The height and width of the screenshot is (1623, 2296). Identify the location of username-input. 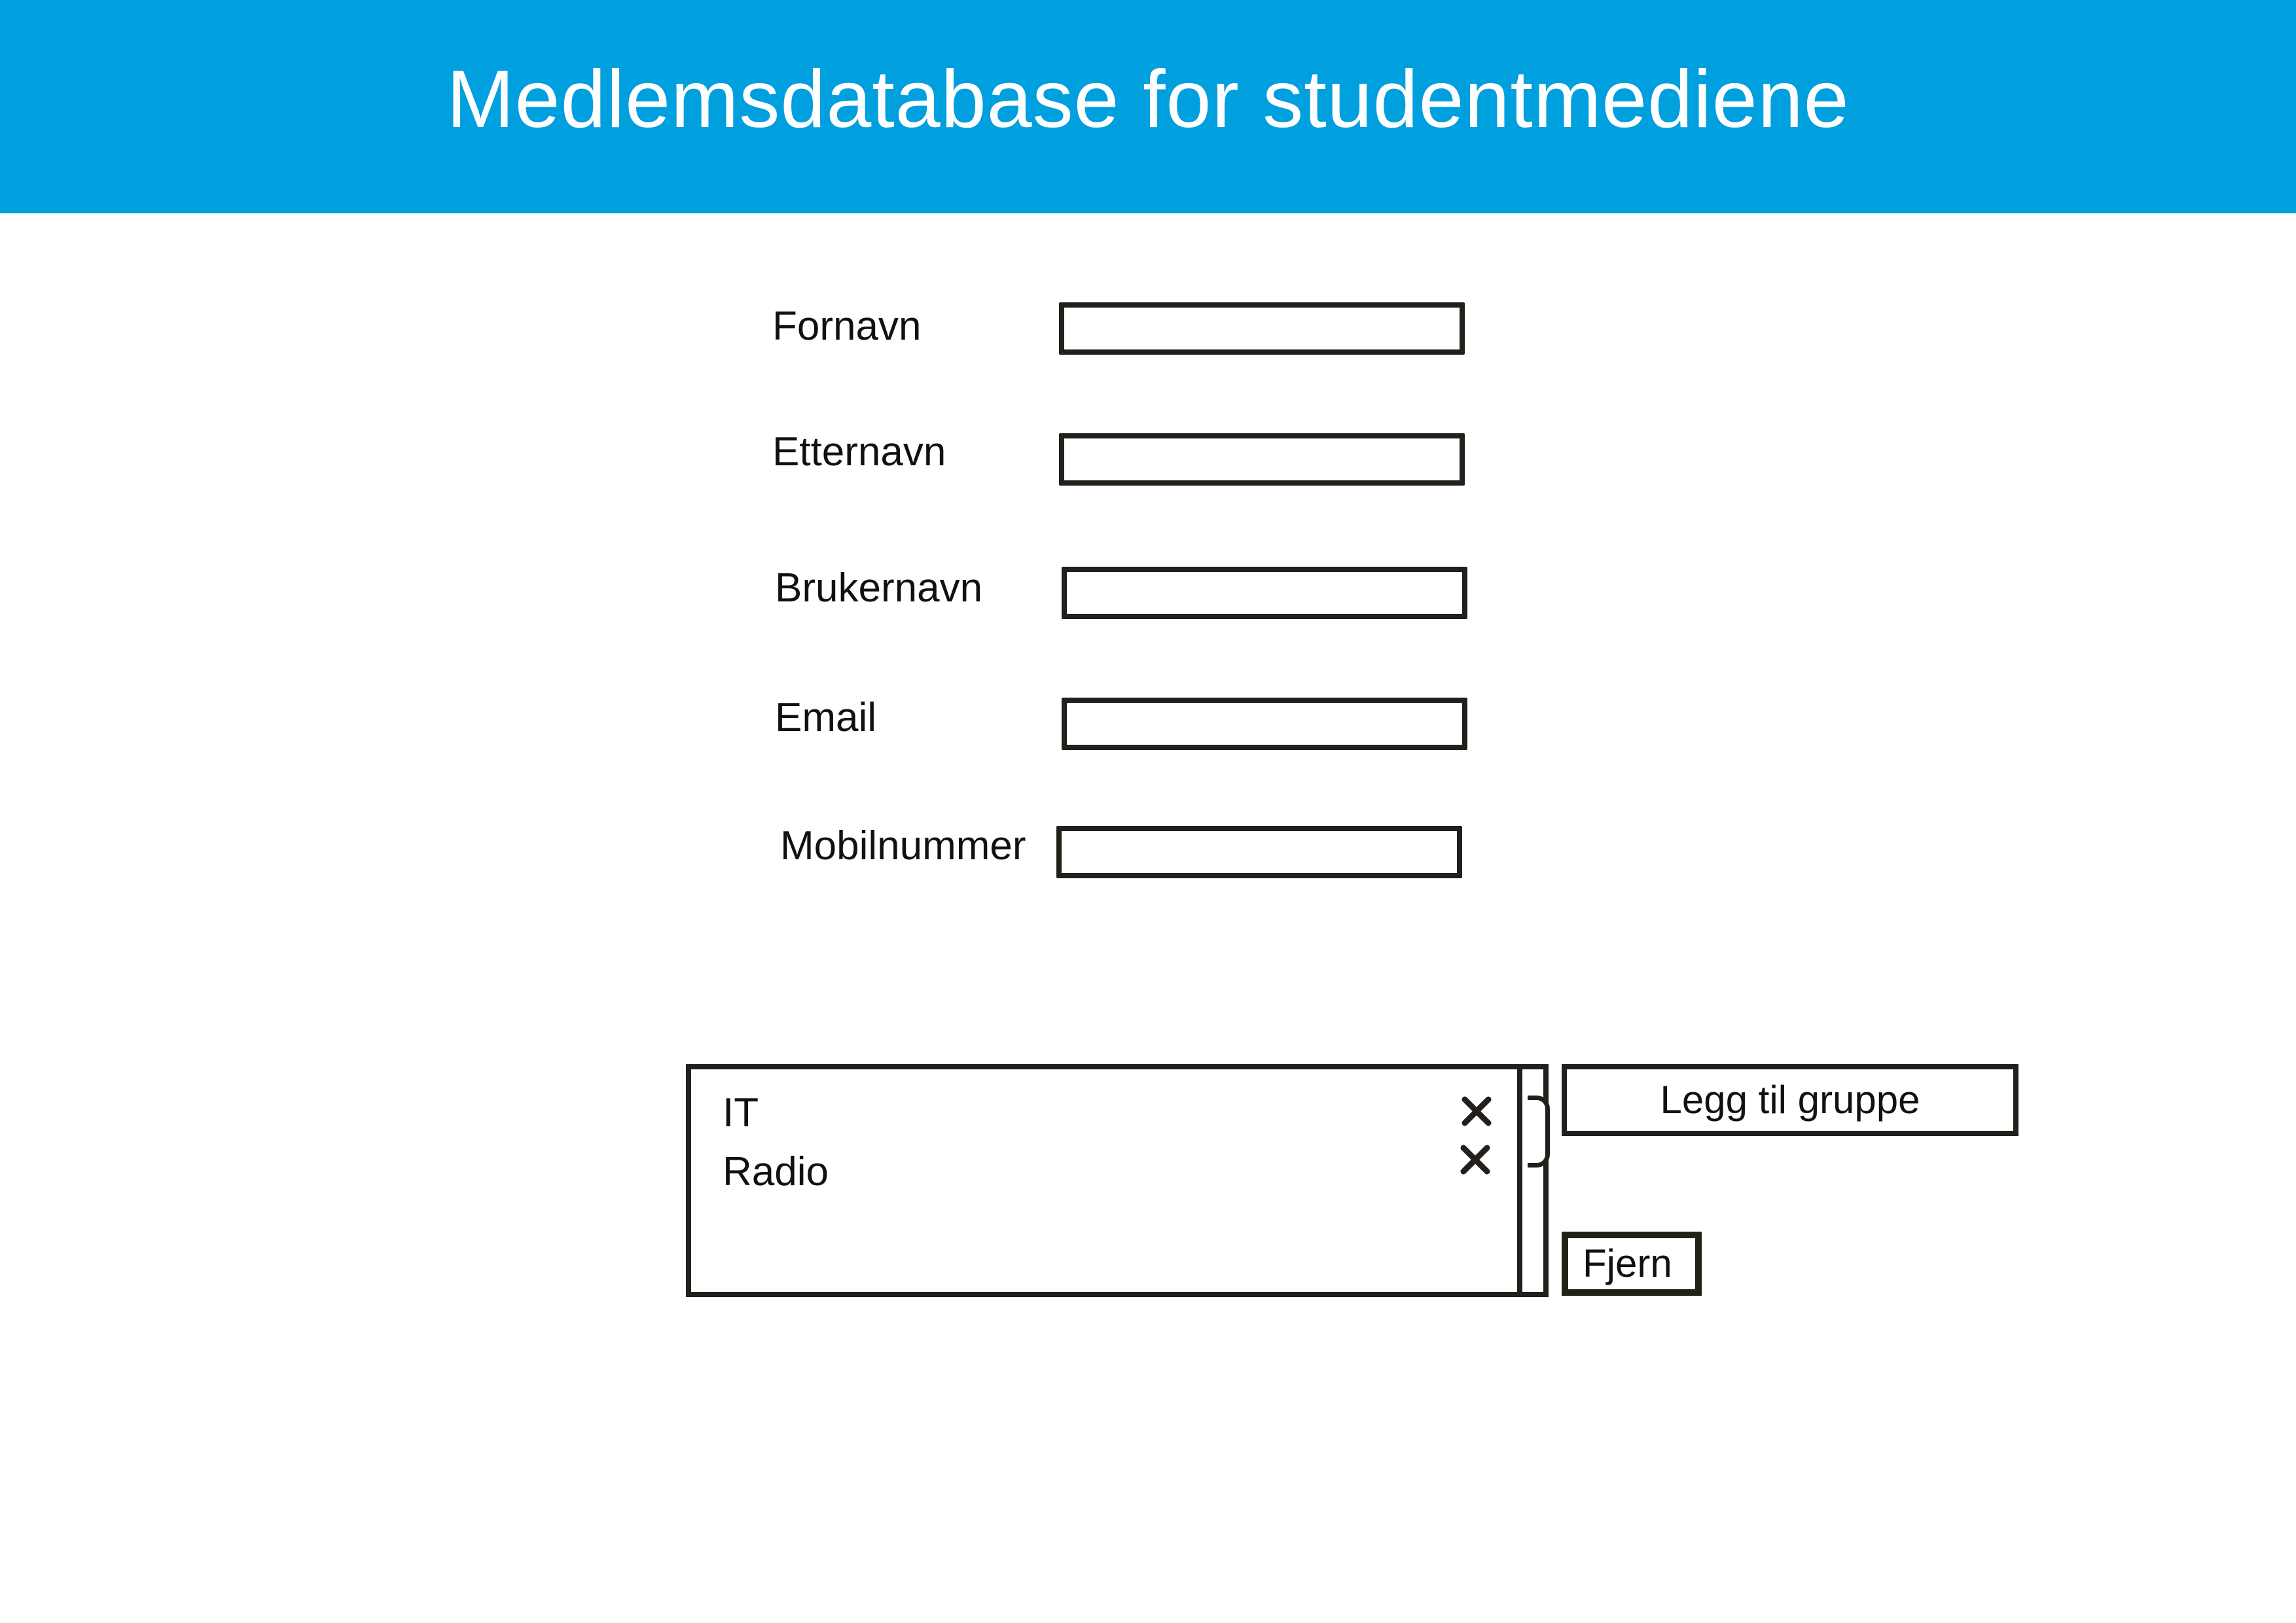
(1264, 593).